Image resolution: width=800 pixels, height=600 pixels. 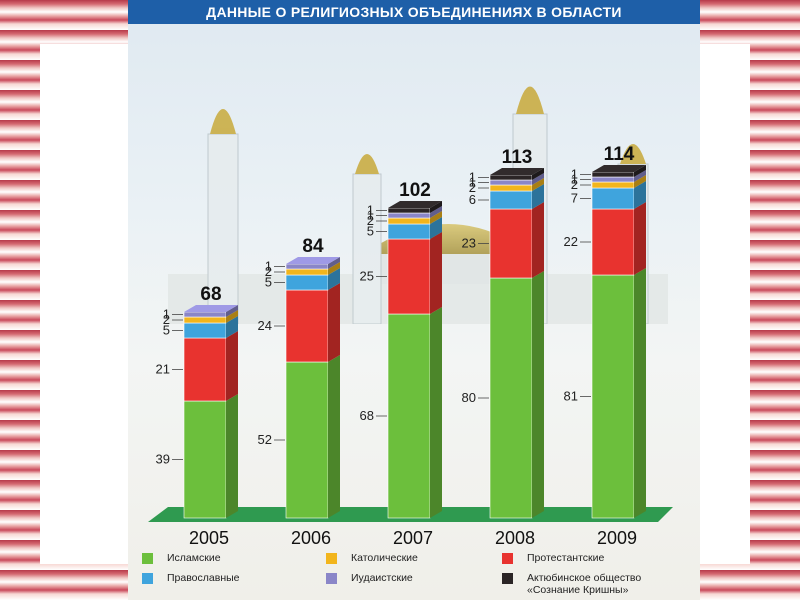 What do you see at coordinates (163, 369) in the screenshot?
I see `data-label: 21` at bounding box center [163, 369].